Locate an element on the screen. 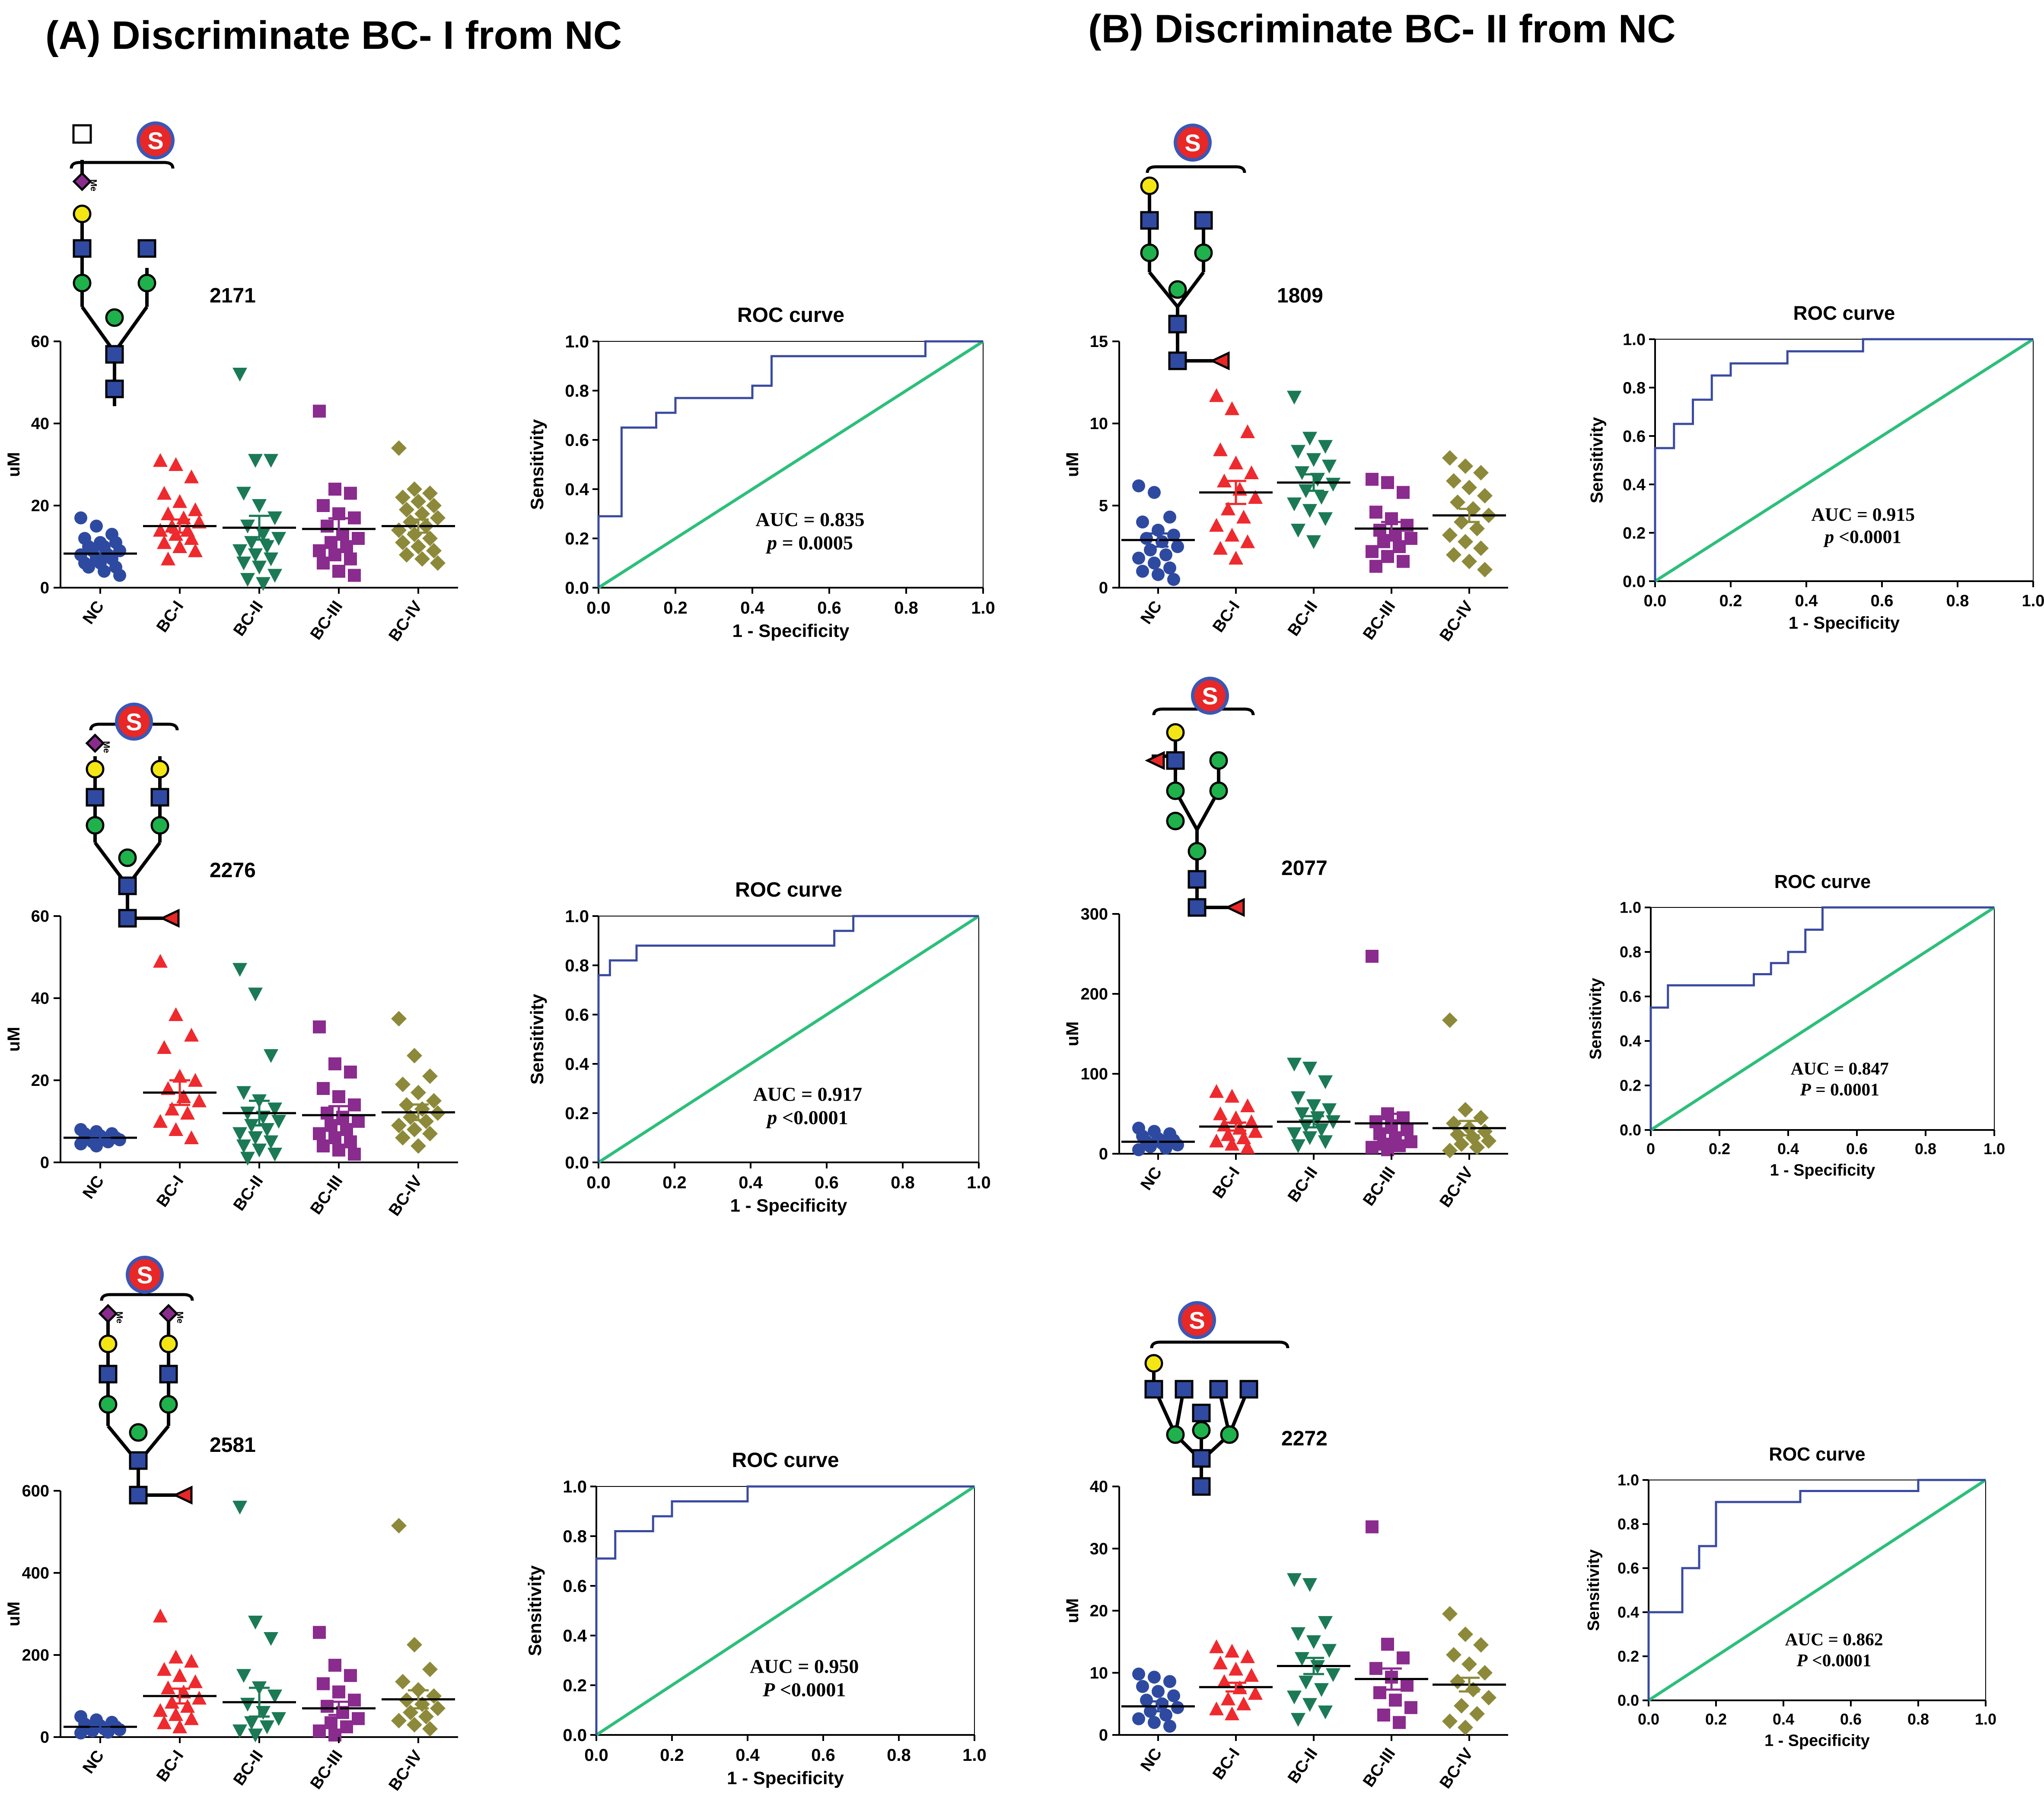  y-tick-label: 10 is located at coordinates (1099, 1673).